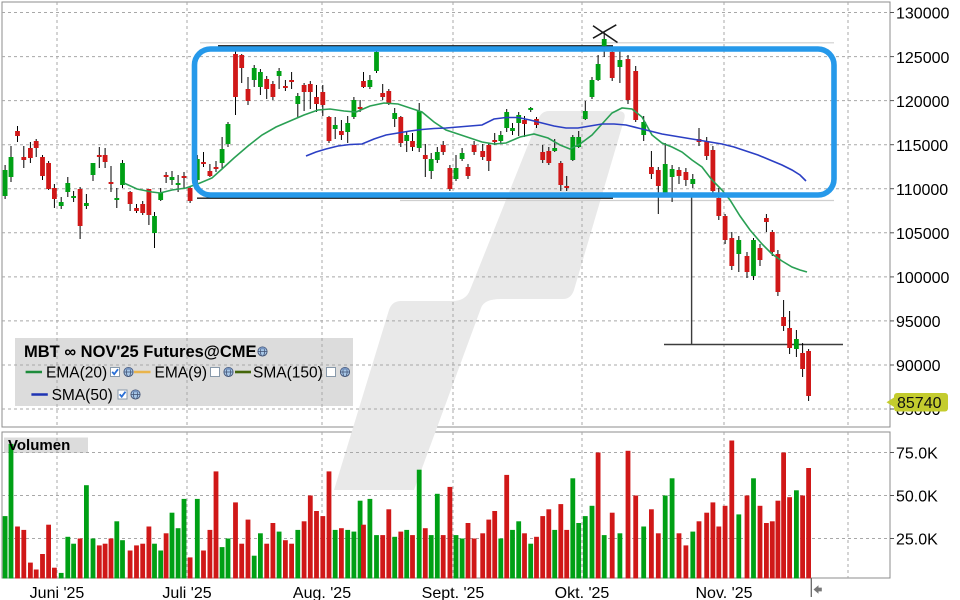  What do you see at coordinates (453, 592) in the screenshot?
I see `svg-text: Sept. '25` at bounding box center [453, 592].